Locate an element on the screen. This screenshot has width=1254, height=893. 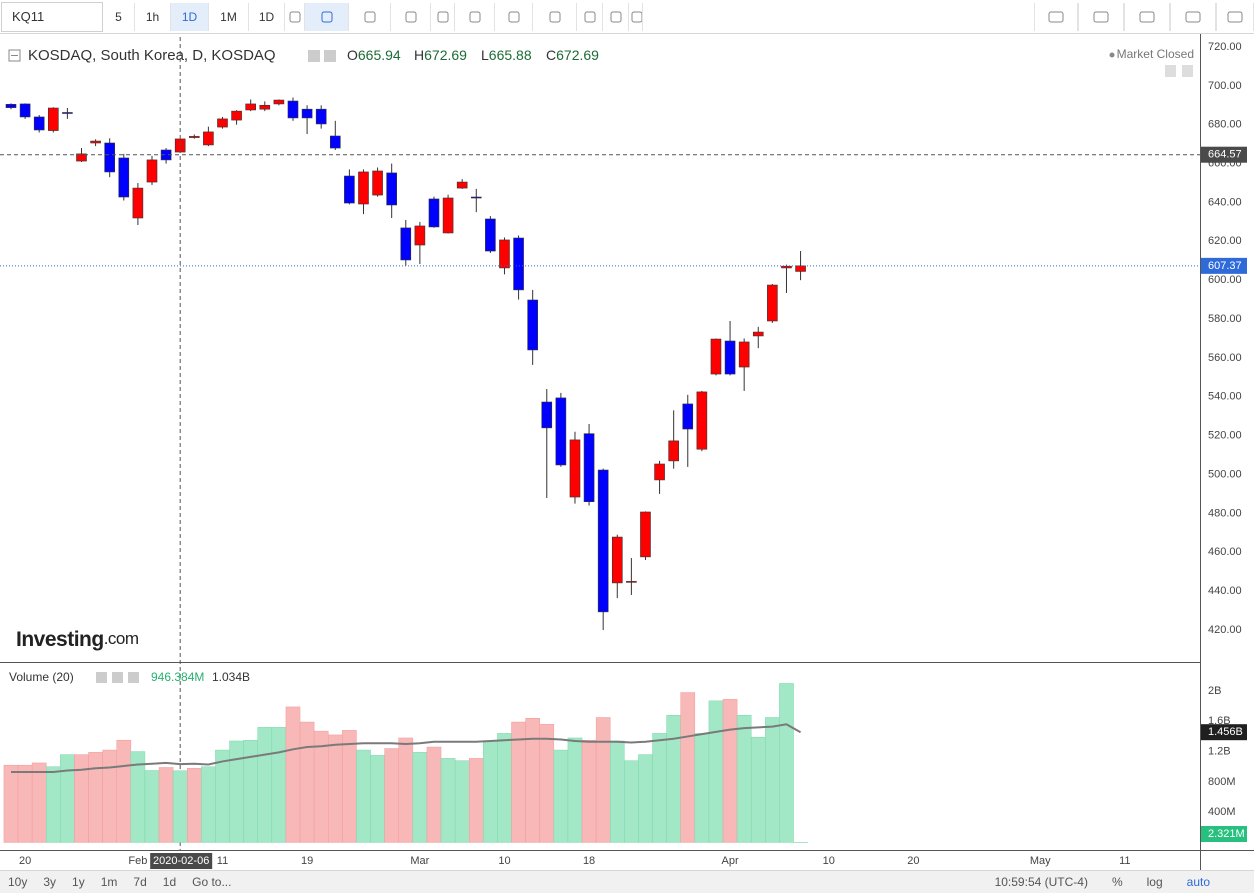
x-tick-label: 18 is located at coordinates (589, 861).